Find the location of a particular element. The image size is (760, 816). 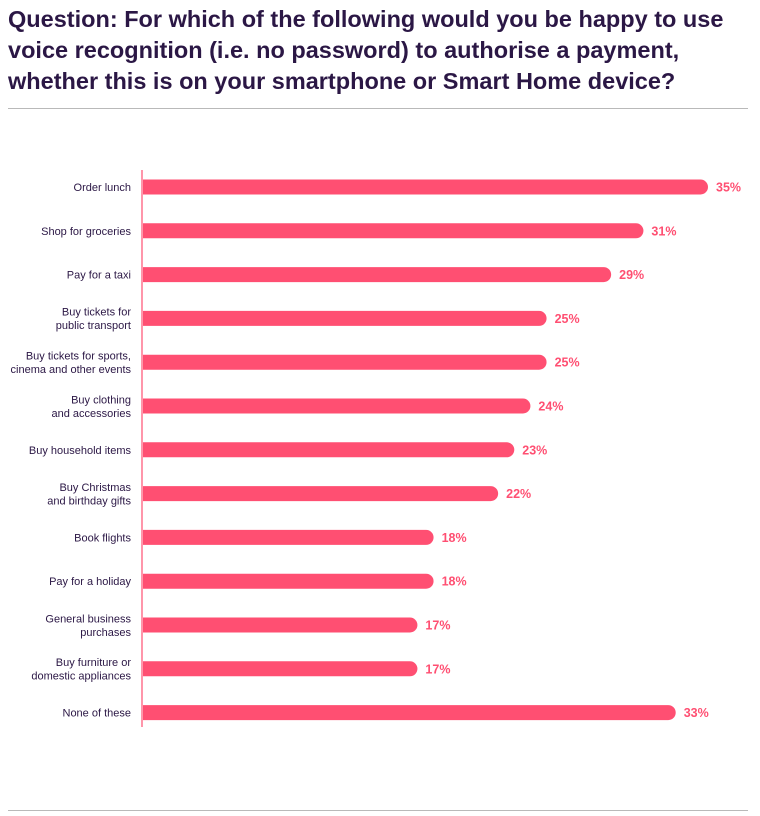

category-label: Shop for groceries is located at coordinates (86, 232).